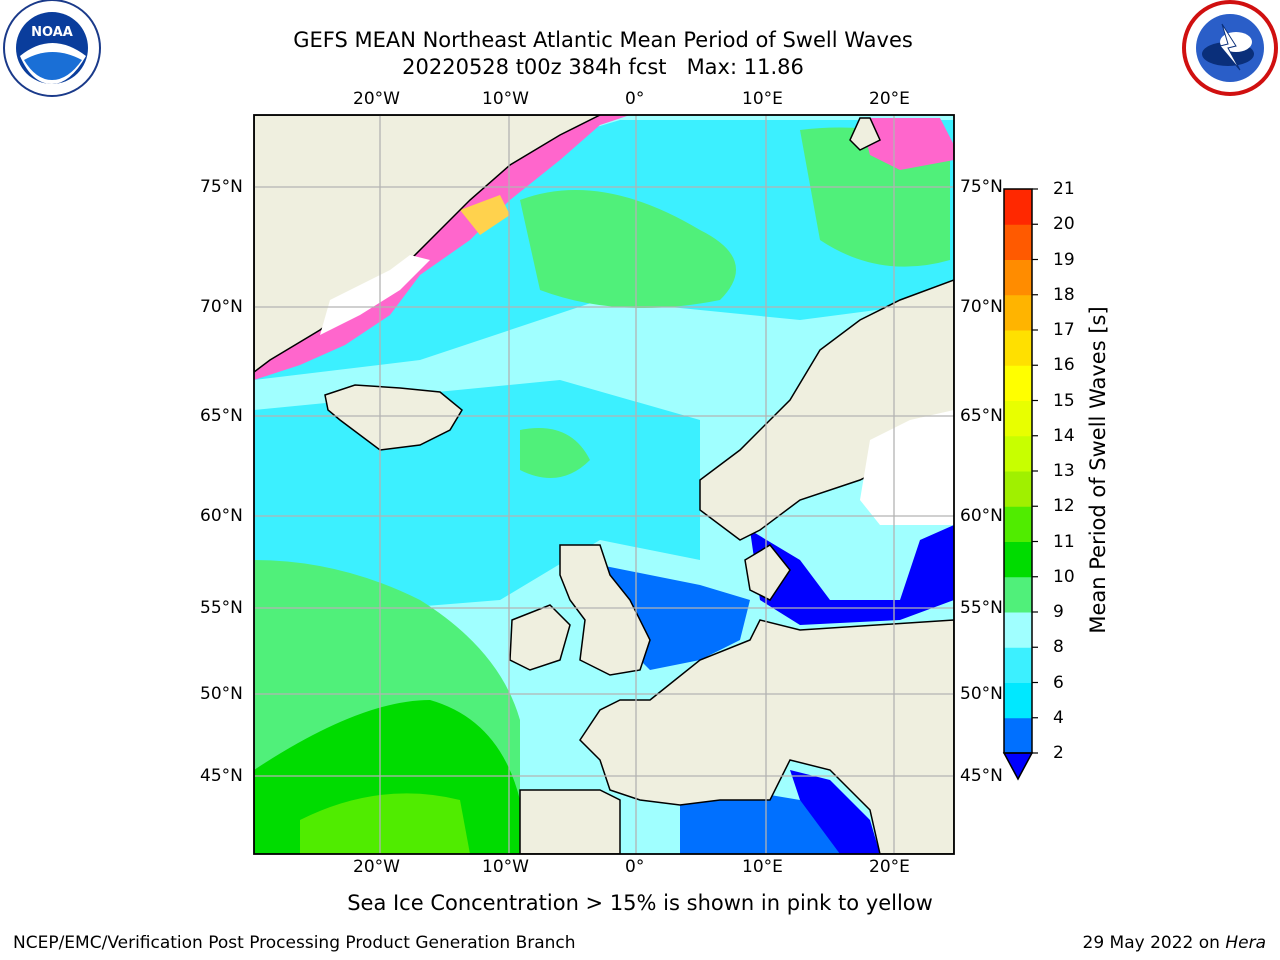 Image resolution: width=1280 pixels, height=960 pixels. I want to click on lat-tick-left: 75°N, so click(221, 187).